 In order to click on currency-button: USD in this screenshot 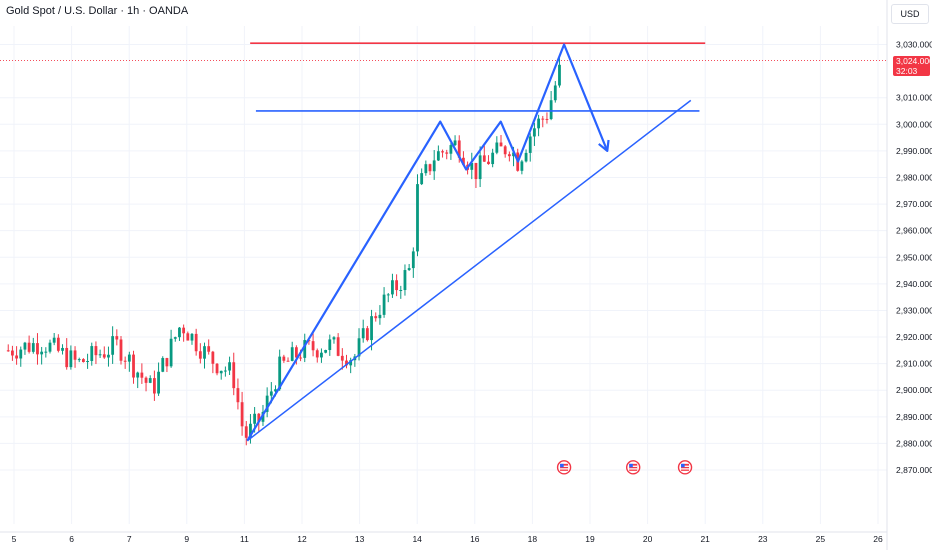, I will do `click(910, 14)`.